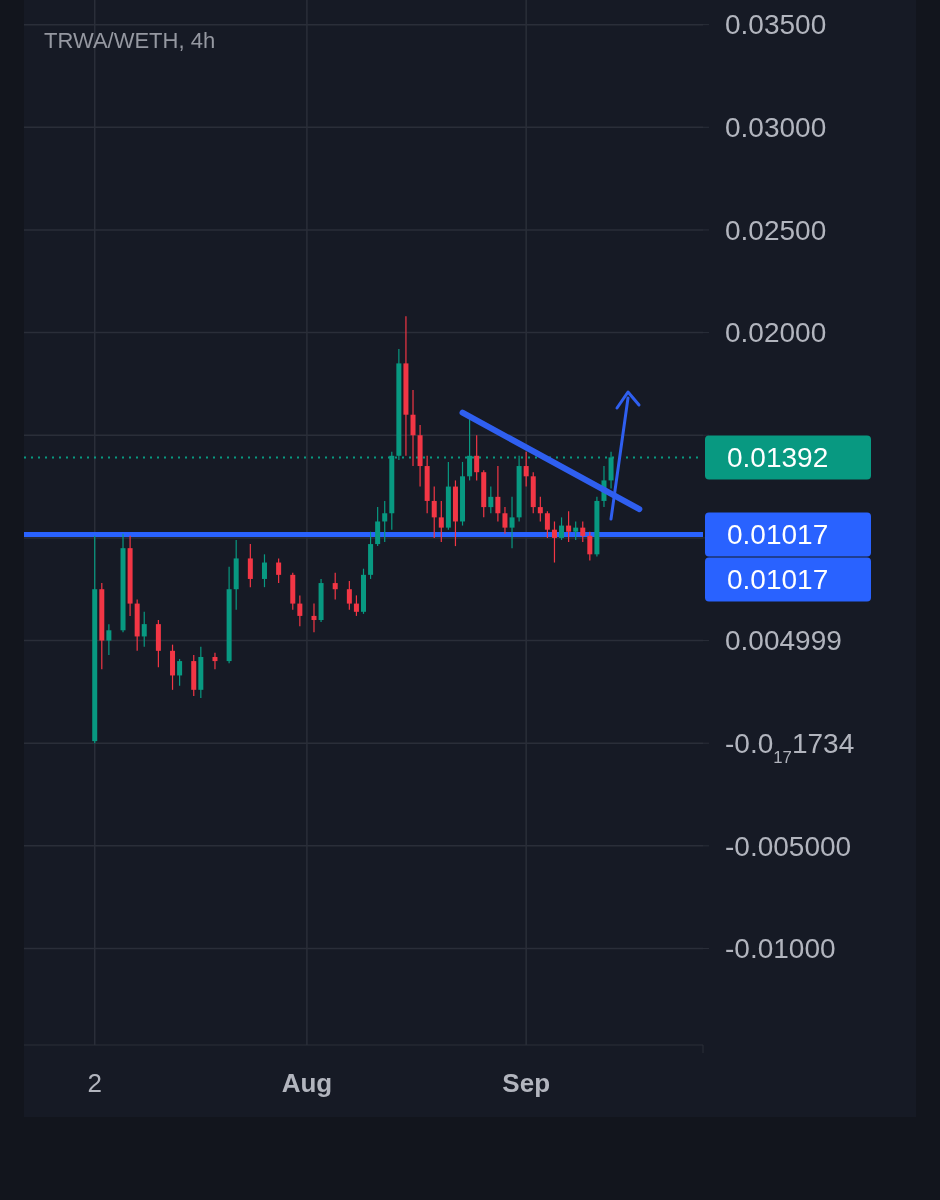 Image resolution: width=940 pixels, height=1200 pixels. I want to click on x-tick-label: Aug, so click(307, 1083).